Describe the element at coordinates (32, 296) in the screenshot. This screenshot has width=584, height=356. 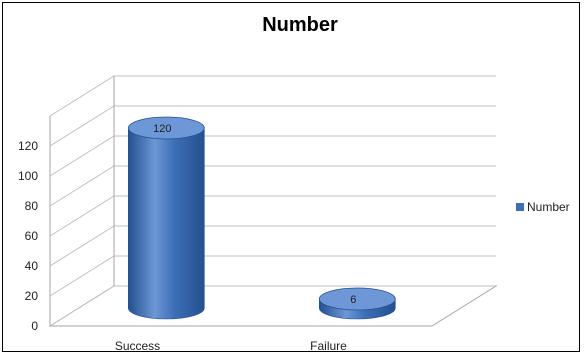
I see `y-tick-label: 20` at that location.